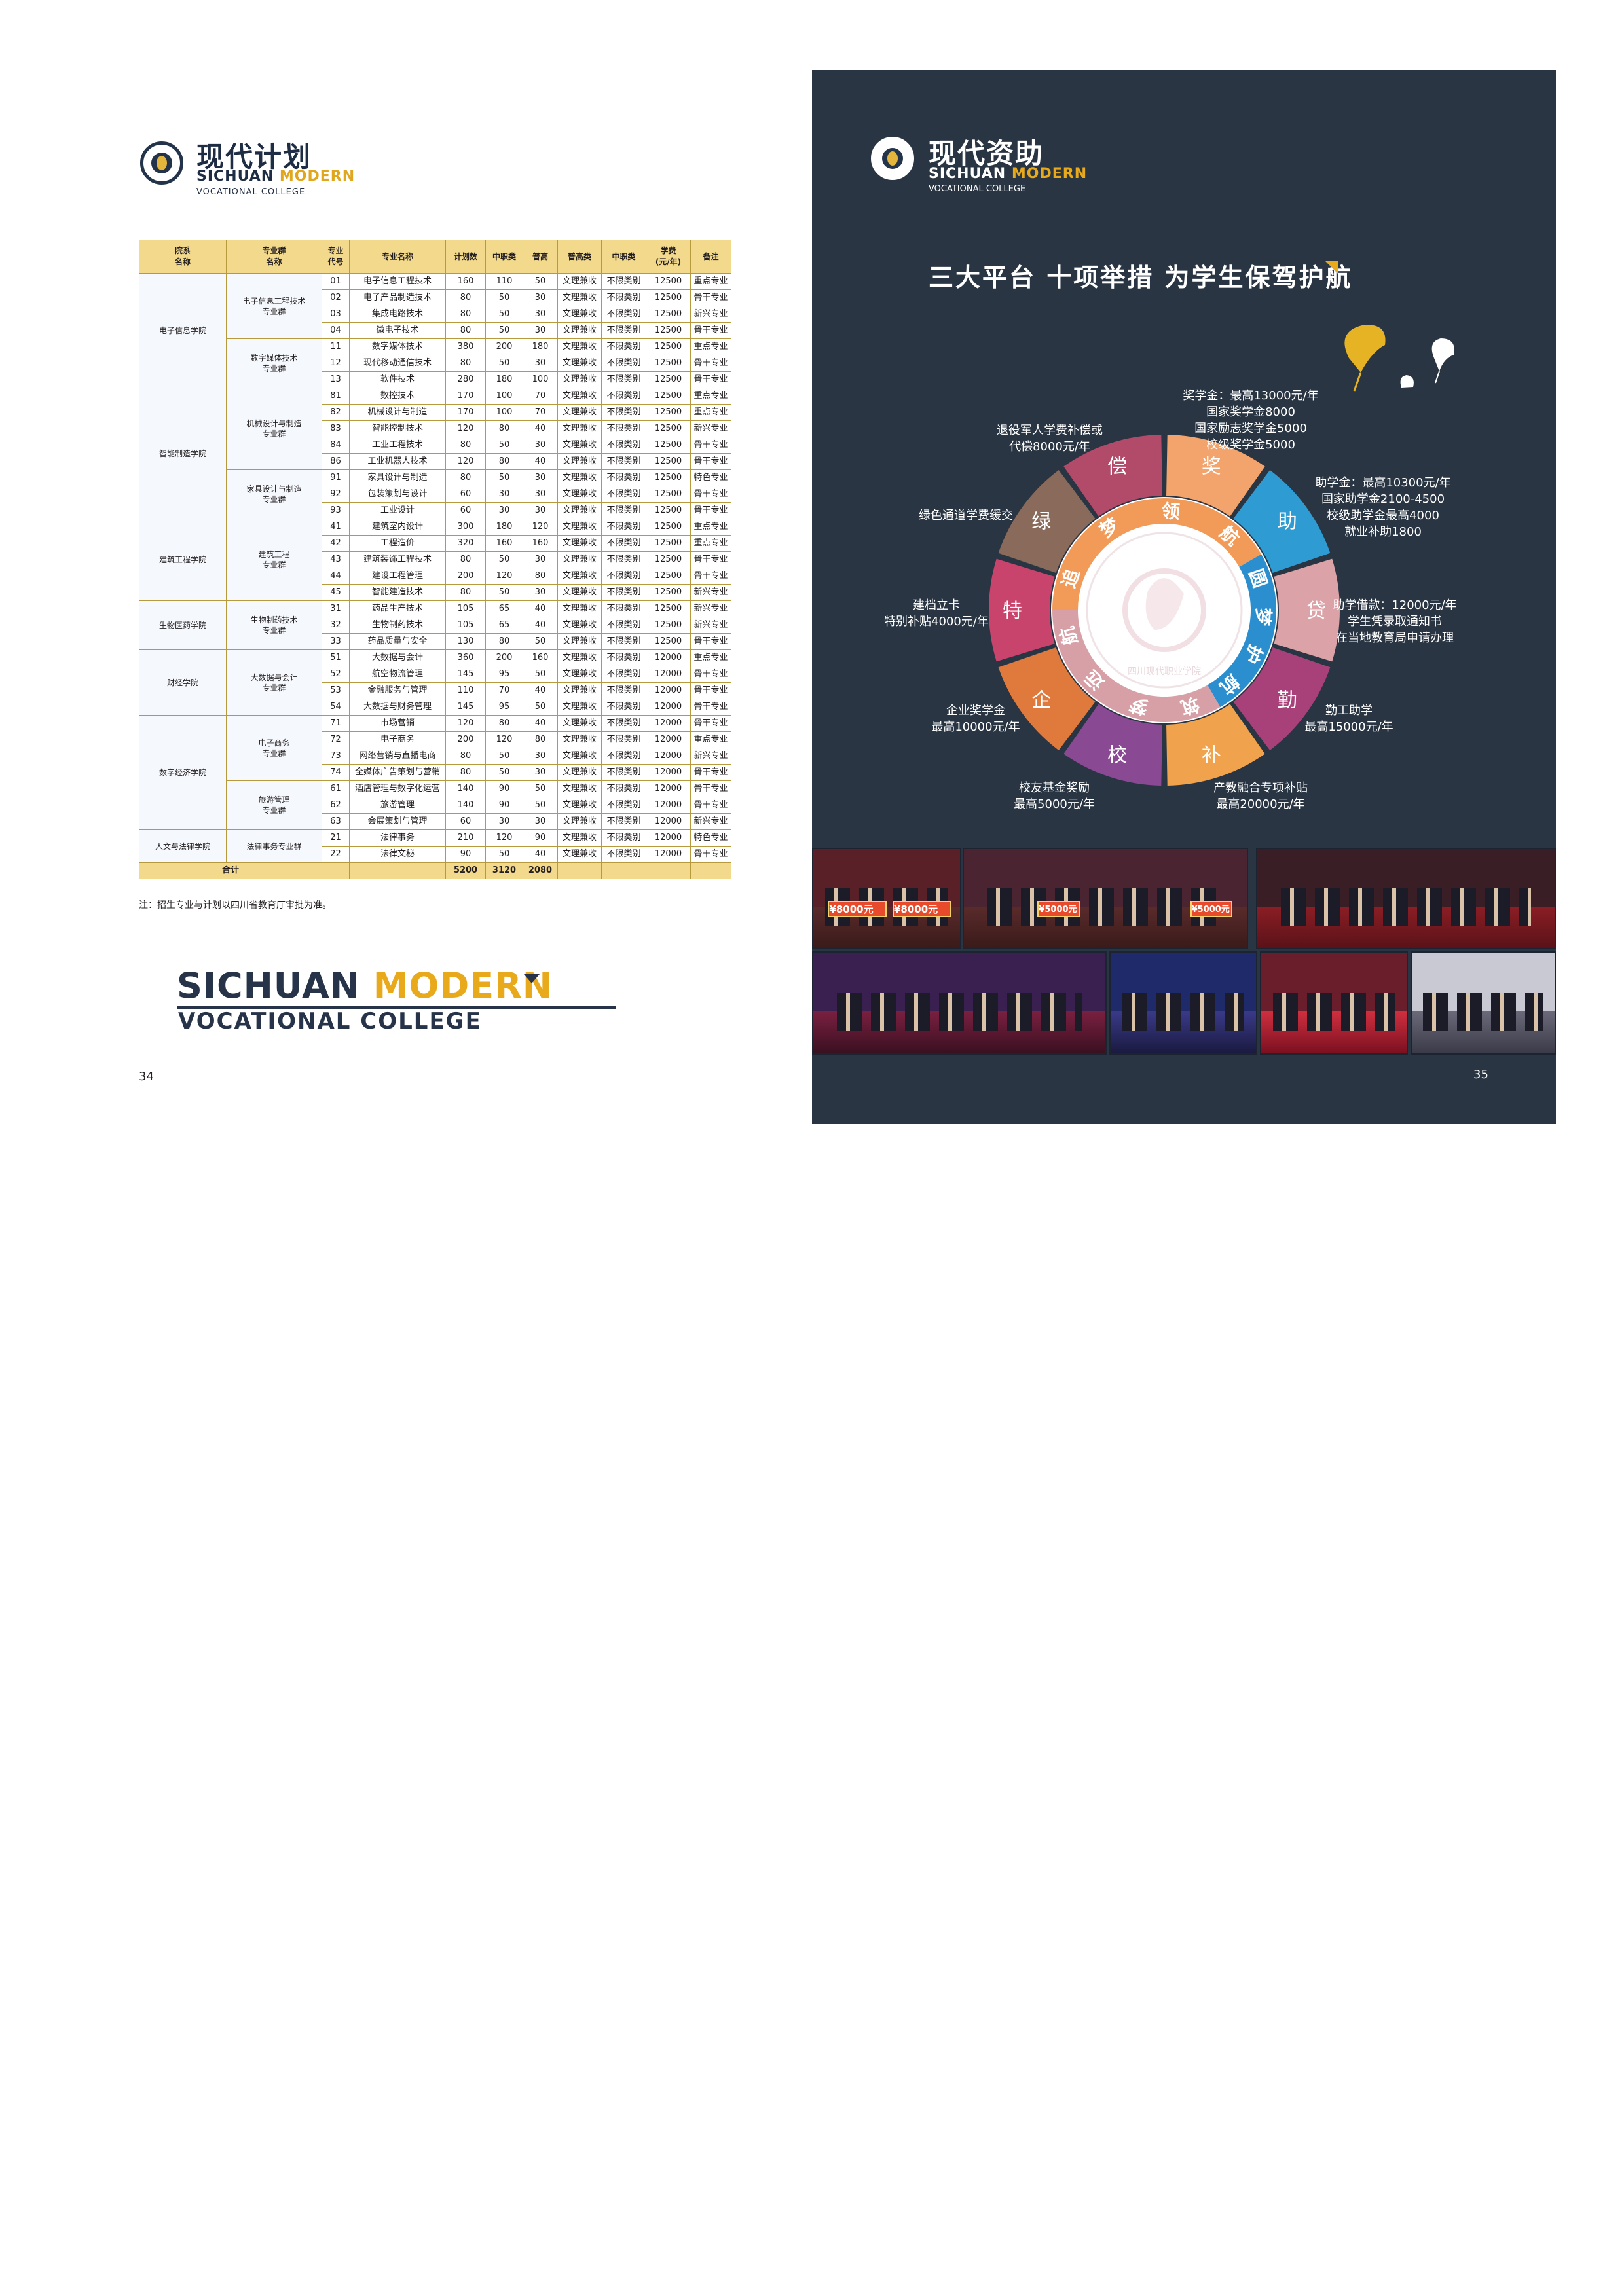 Image resolution: width=1624 pixels, height=2296 pixels. What do you see at coordinates (504, 281) in the screenshot?
I see `zhongzhi-count: 110` at bounding box center [504, 281].